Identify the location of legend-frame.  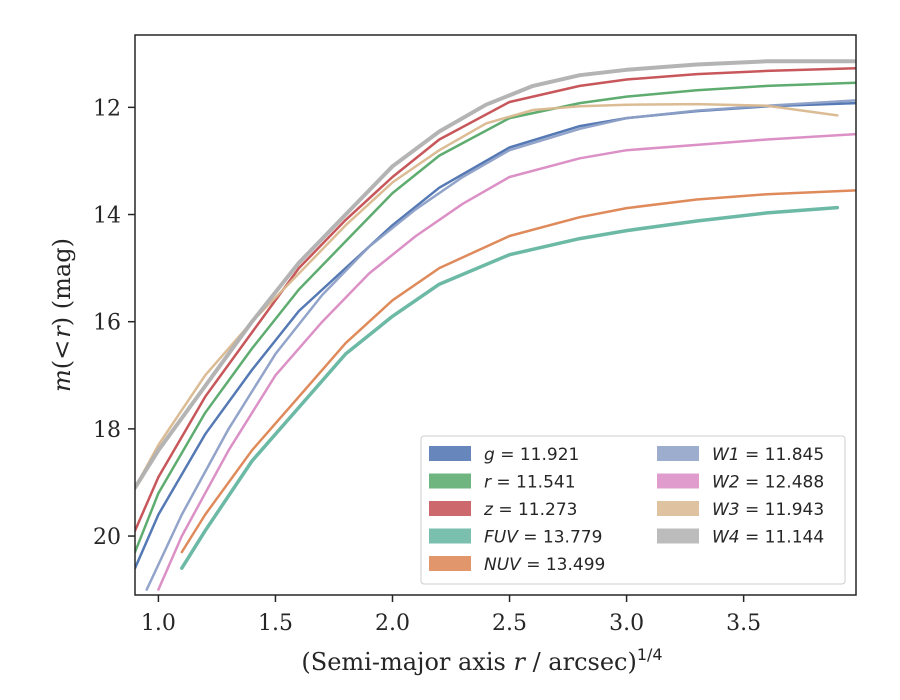
(633, 510).